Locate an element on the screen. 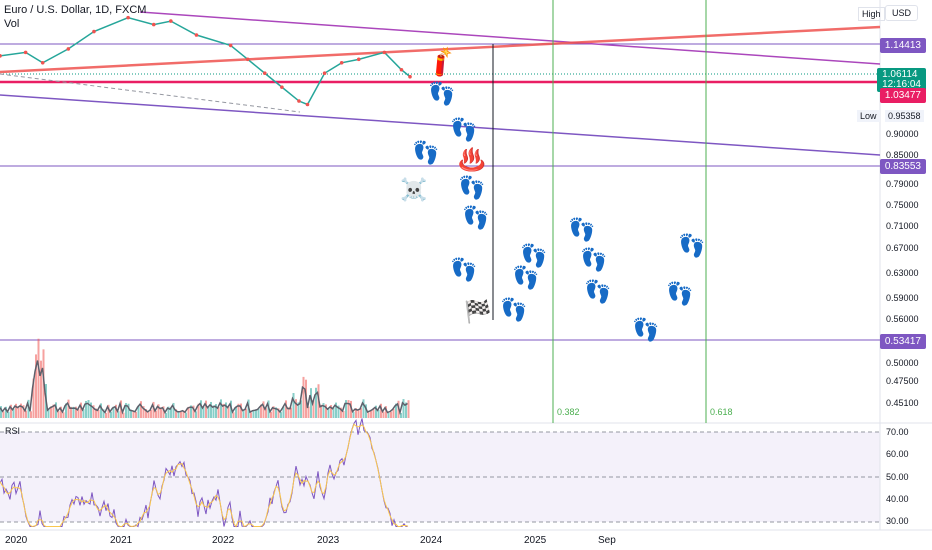 The height and width of the screenshot is (550, 932). price-axis-tick: 0.56000 is located at coordinates (902, 319).